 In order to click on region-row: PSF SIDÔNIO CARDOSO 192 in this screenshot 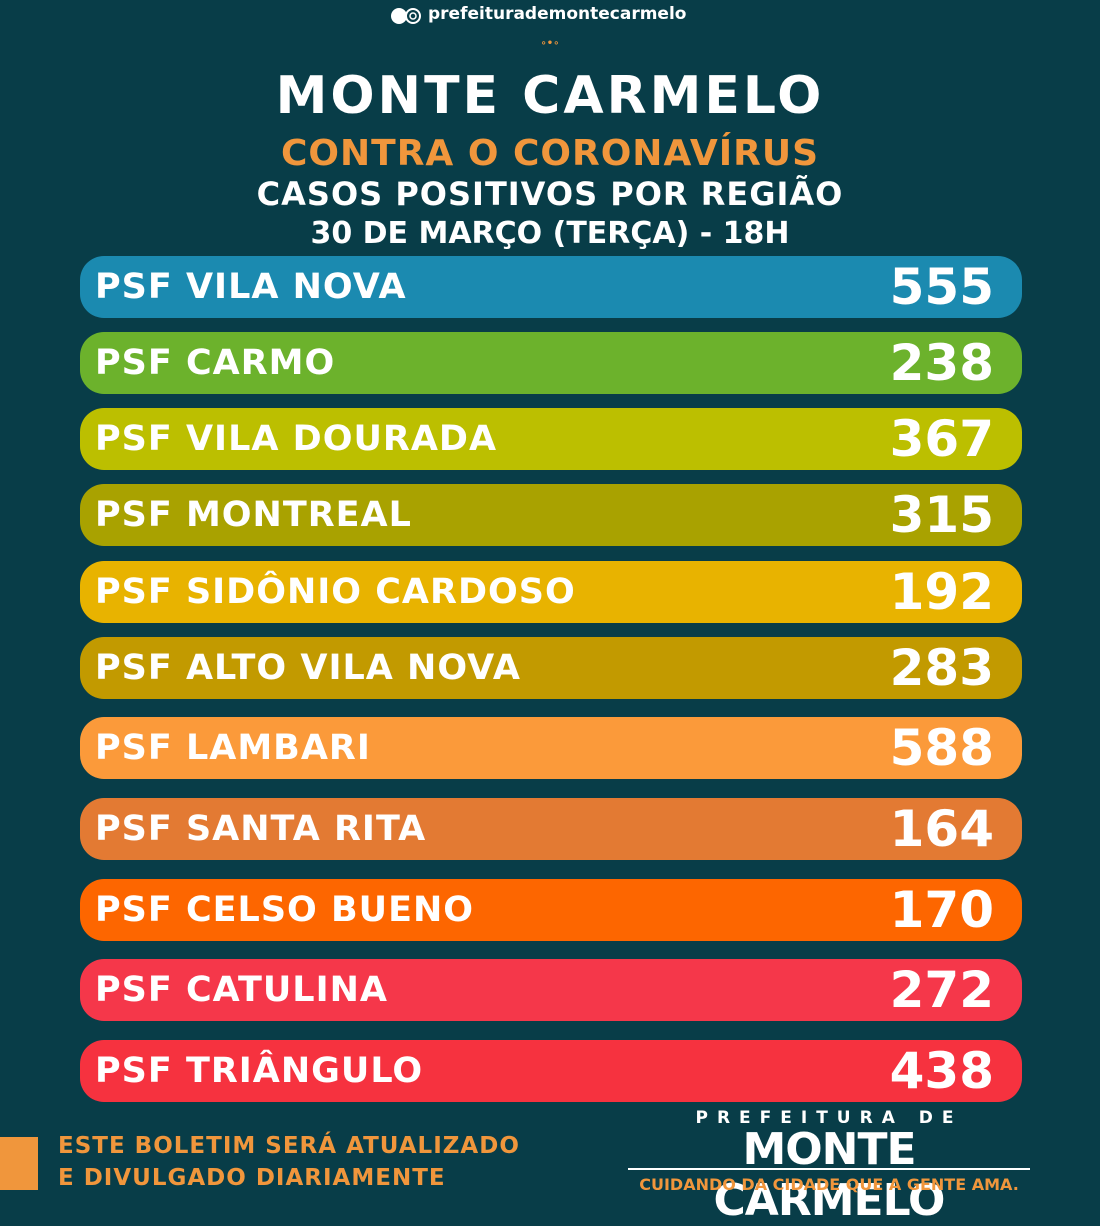, I will do `click(551, 592)`.